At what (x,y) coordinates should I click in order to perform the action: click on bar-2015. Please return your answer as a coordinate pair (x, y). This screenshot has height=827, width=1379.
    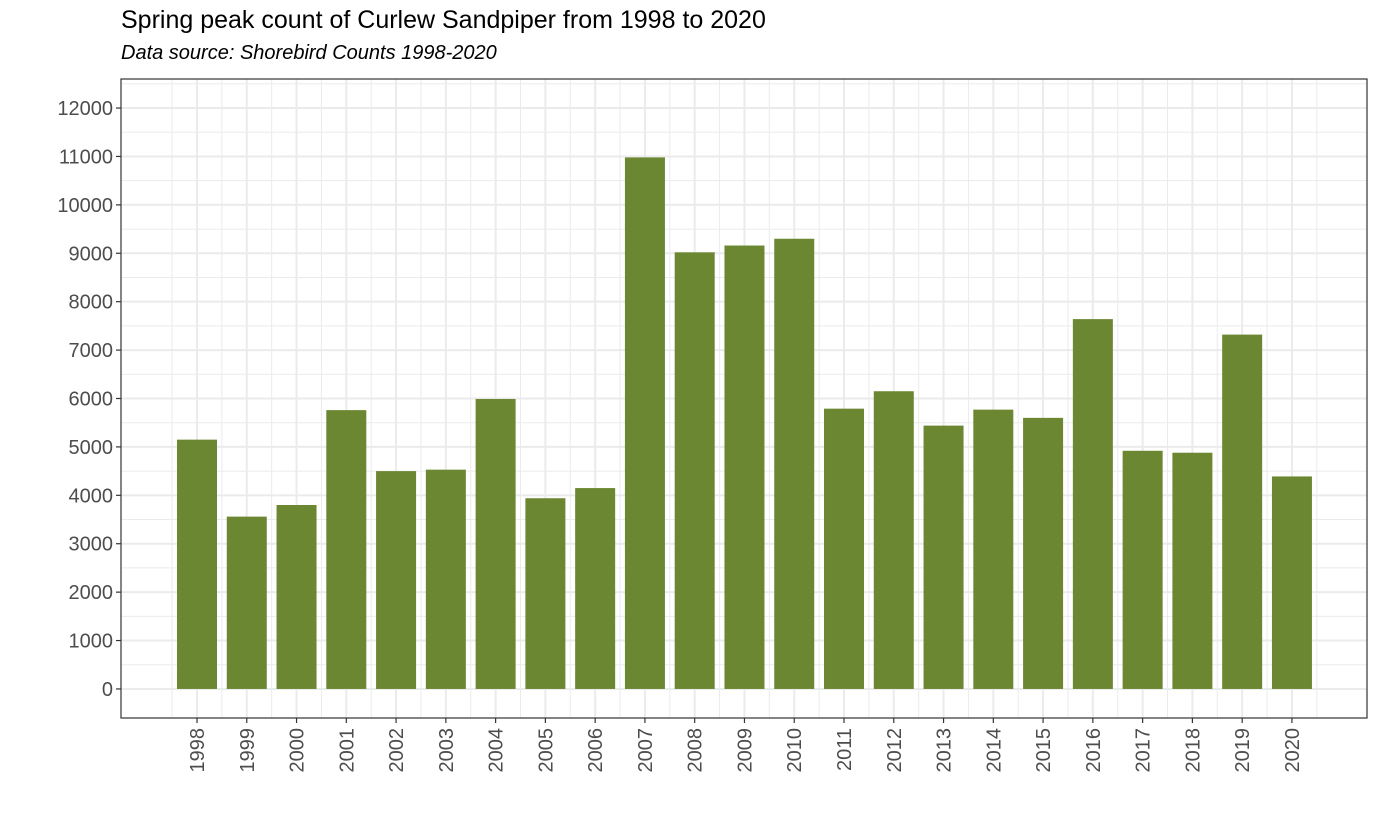
    Looking at the image, I should click on (1043, 553).